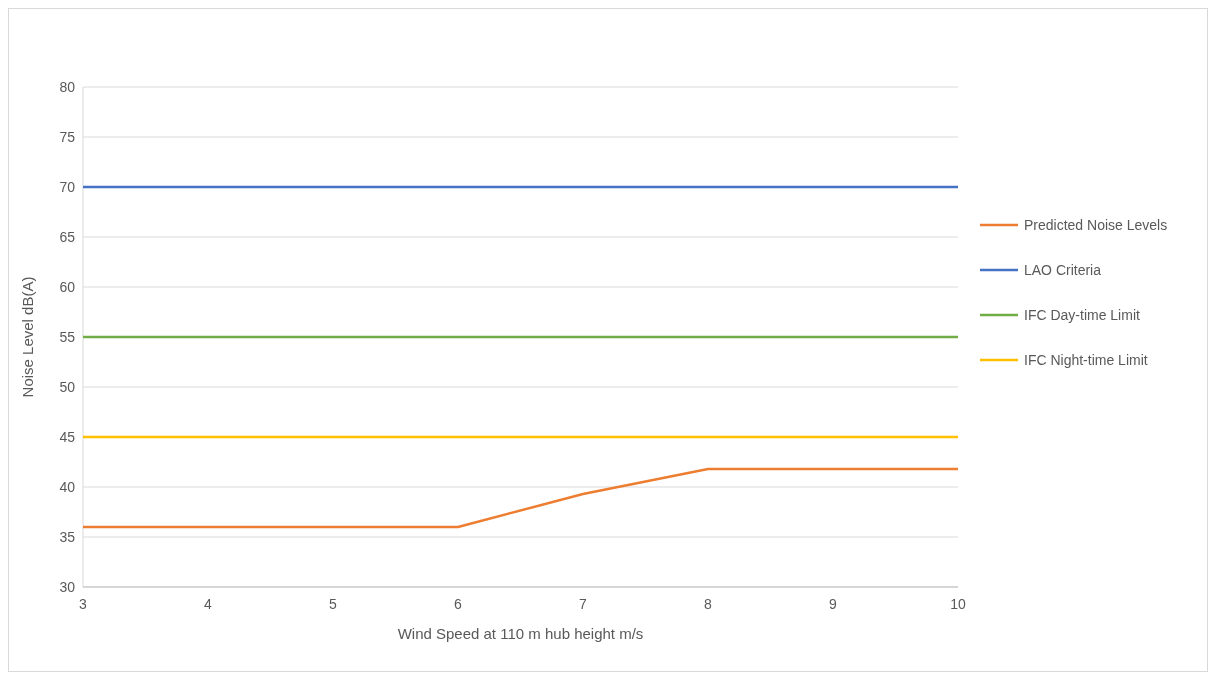  What do you see at coordinates (67, 486) in the screenshot?
I see `y-tick-label: 40` at bounding box center [67, 486].